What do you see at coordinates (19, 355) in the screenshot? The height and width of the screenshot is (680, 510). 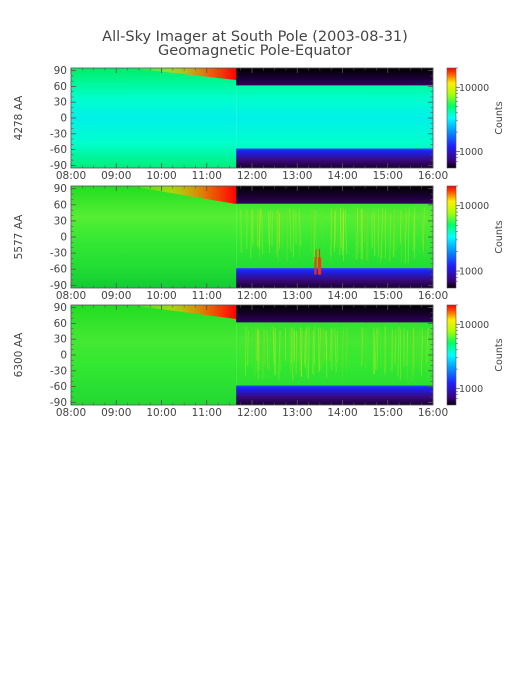 I see `panel-ylabel: 6300 AA` at bounding box center [19, 355].